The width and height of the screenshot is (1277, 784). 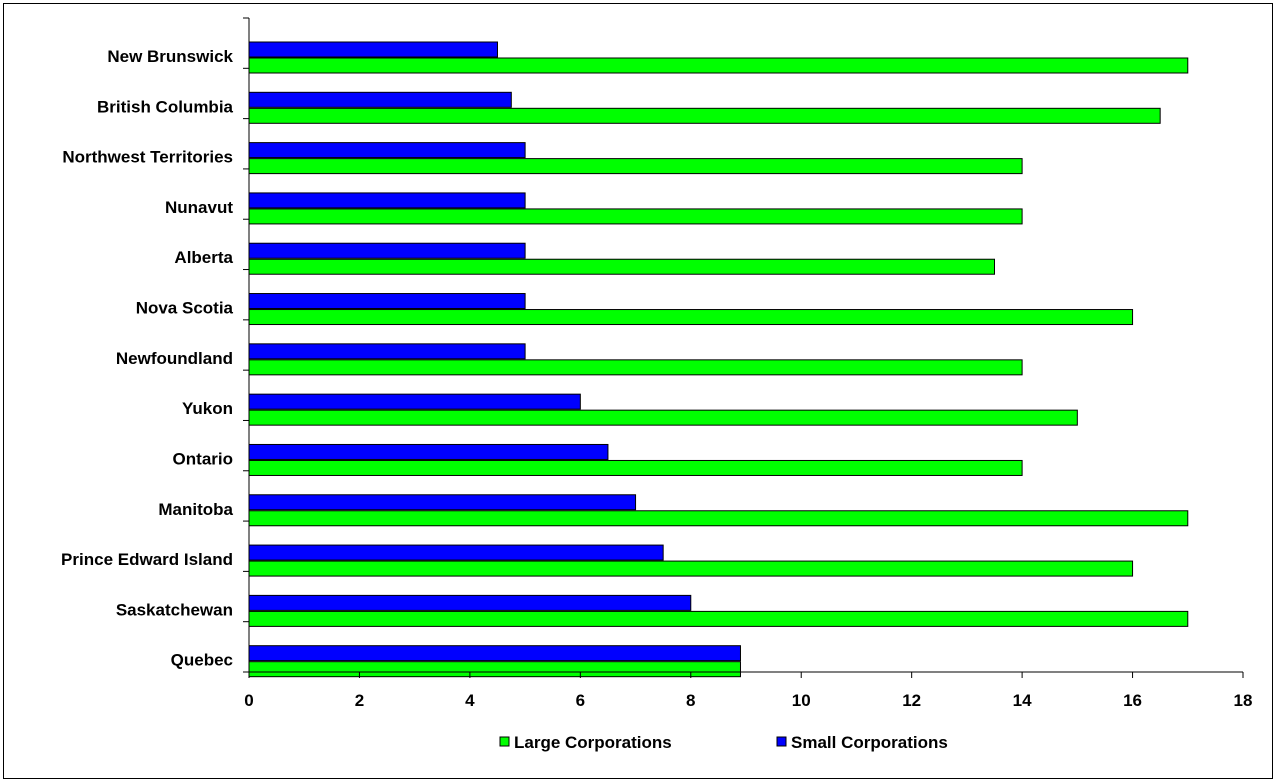 What do you see at coordinates (195, 509) in the screenshot?
I see `category-label-manitoba: Manitoba` at bounding box center [195, 509].